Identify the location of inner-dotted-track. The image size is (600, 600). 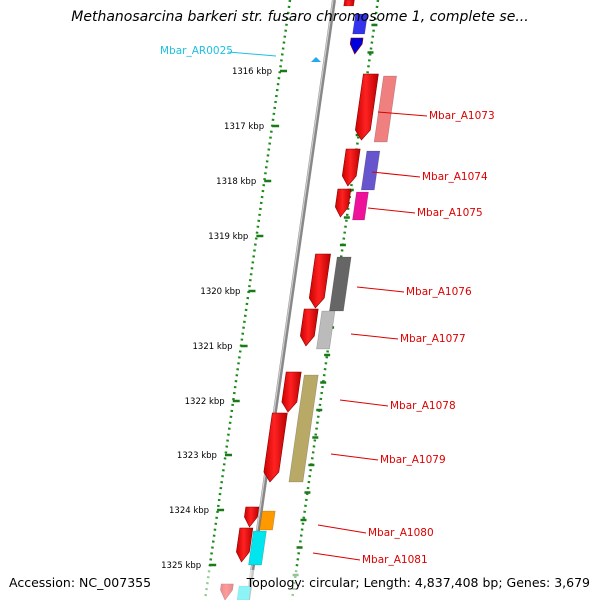
(247, 300).